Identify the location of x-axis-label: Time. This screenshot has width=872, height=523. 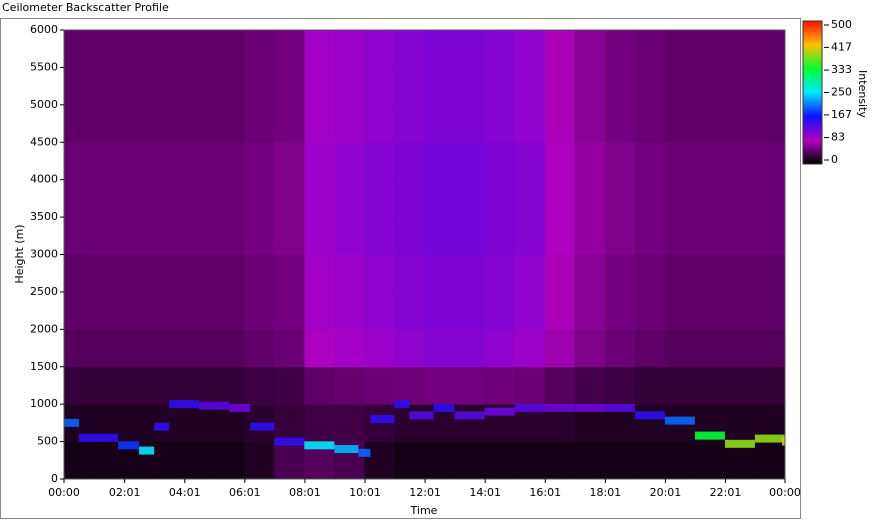
(424, 510).